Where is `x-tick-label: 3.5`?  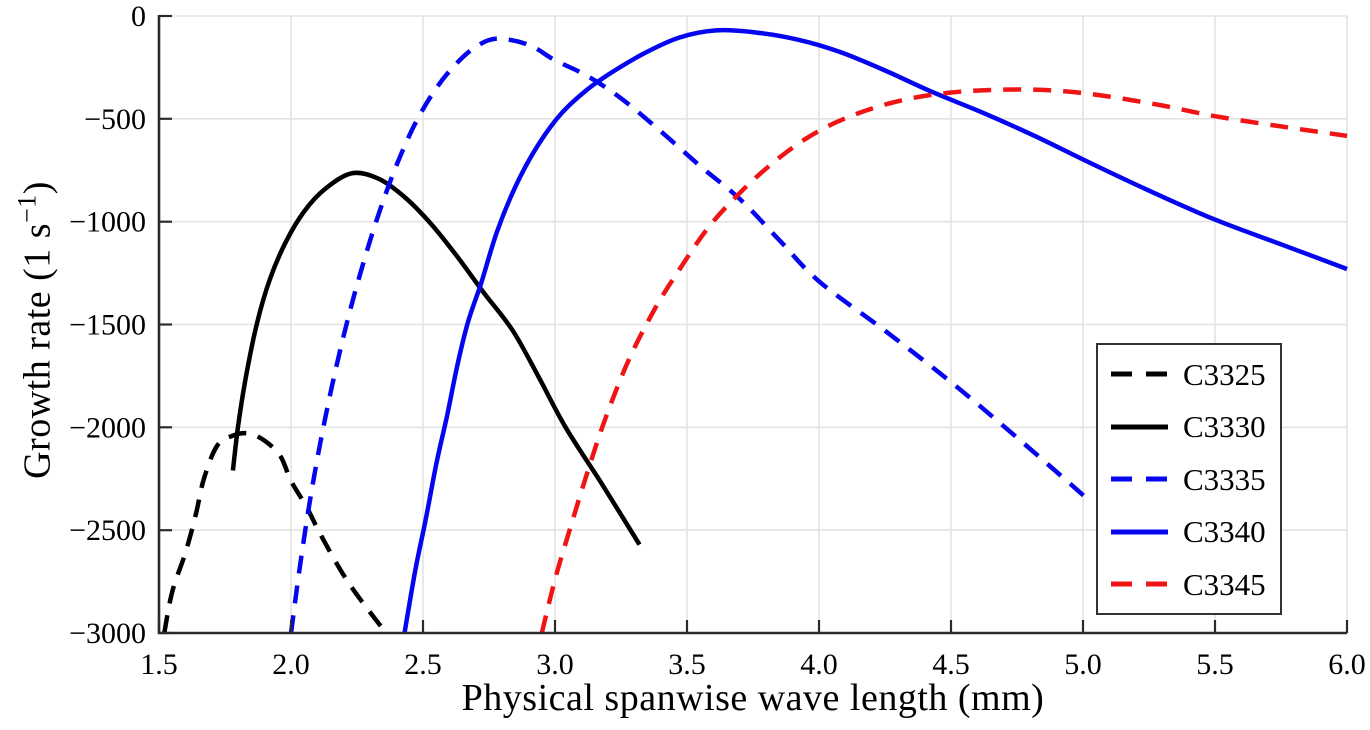 x-tick-label: 3.5 is located at coordinates (687, 664).